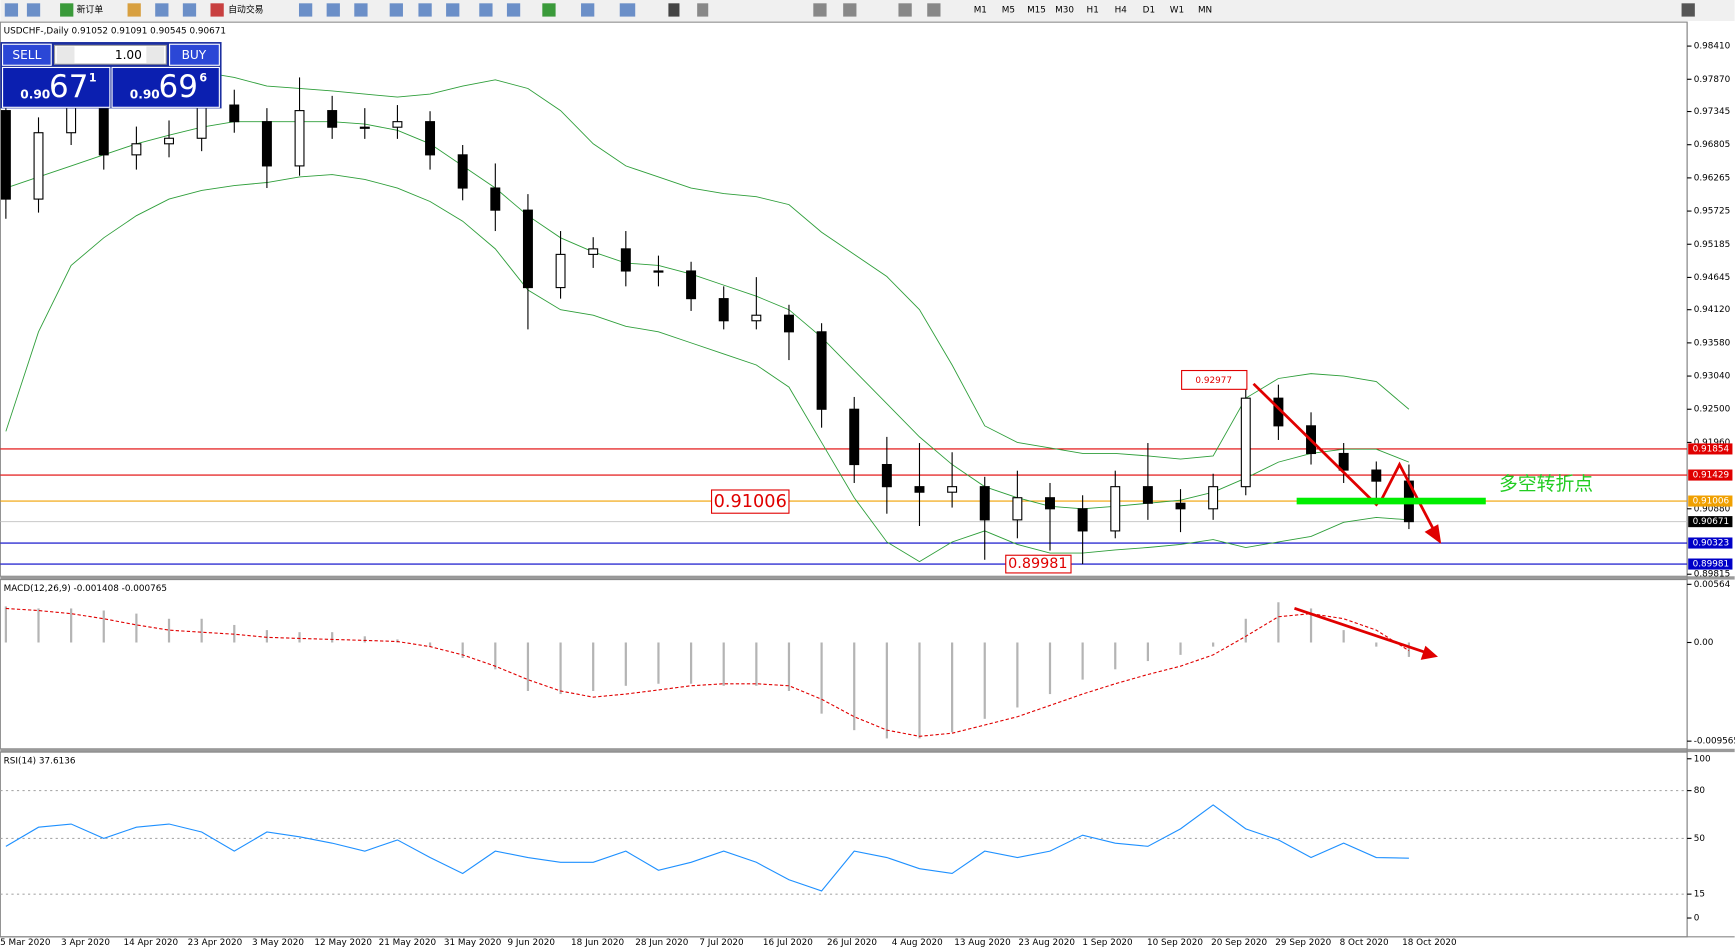 Image resolution: width=1735 pixels, height=949 pixels. What do you see at coordinates (85, 943) in the screenshot?
I see `x-tick-label: 3 Apr 2020` at bounding box center [85, 943].